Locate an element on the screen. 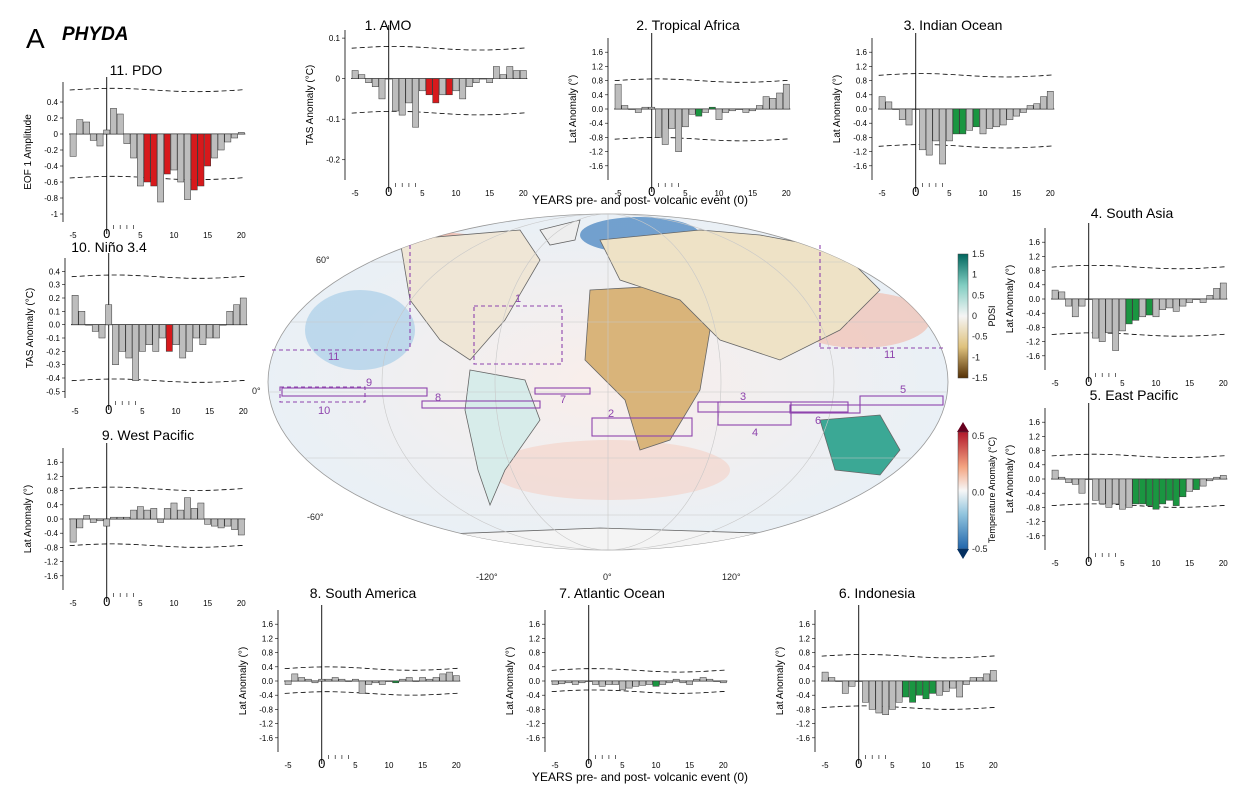  chart-title: 4. South Asia is located at coordinates (1132, 213).